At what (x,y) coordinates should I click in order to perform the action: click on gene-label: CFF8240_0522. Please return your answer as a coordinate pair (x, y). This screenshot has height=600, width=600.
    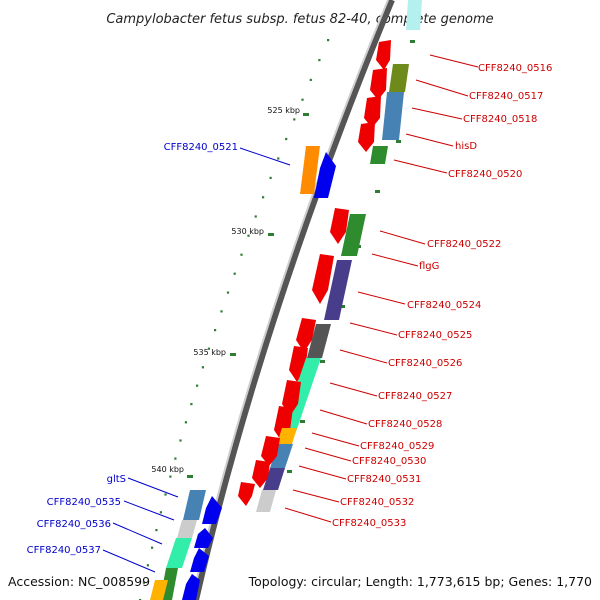
    Looking at the image, I should click on (464, 244).